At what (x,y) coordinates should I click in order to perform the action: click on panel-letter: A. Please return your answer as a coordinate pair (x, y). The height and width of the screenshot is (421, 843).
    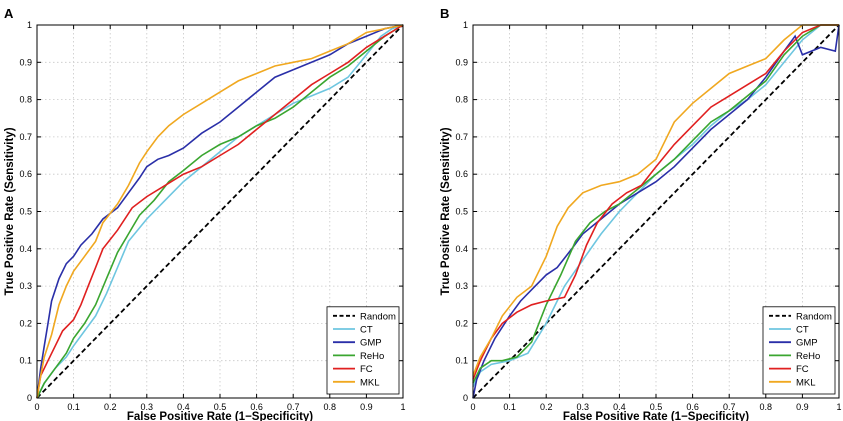
    Looking at the image, I should click on (9, 13).